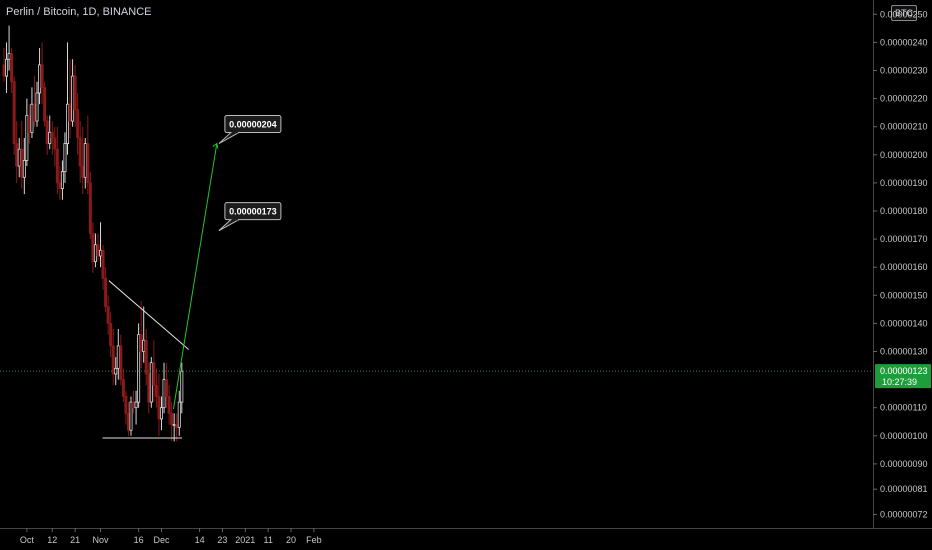 This screenshot has width=932, height=550. I want to click on price-callout-text: 0.00000173, so click(253, 212).